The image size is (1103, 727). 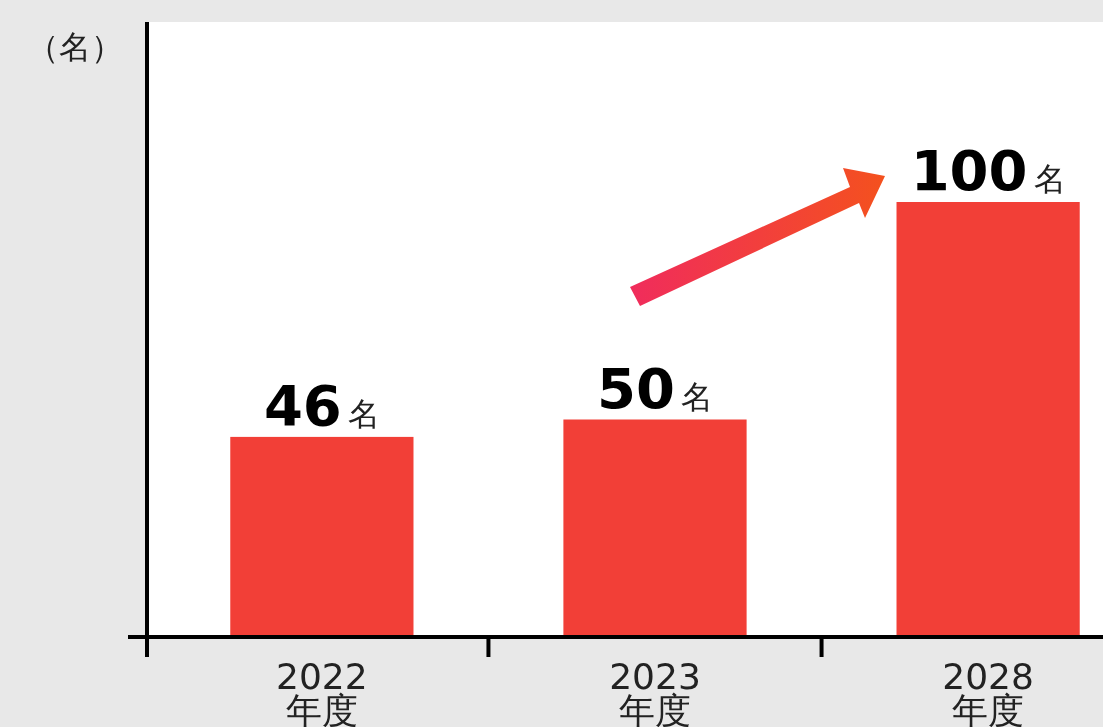 What do you see at coordinates (322, 691) in the screenshot?
I see `x-tick-label: 2022 年度` at bounding box center [322, 691].